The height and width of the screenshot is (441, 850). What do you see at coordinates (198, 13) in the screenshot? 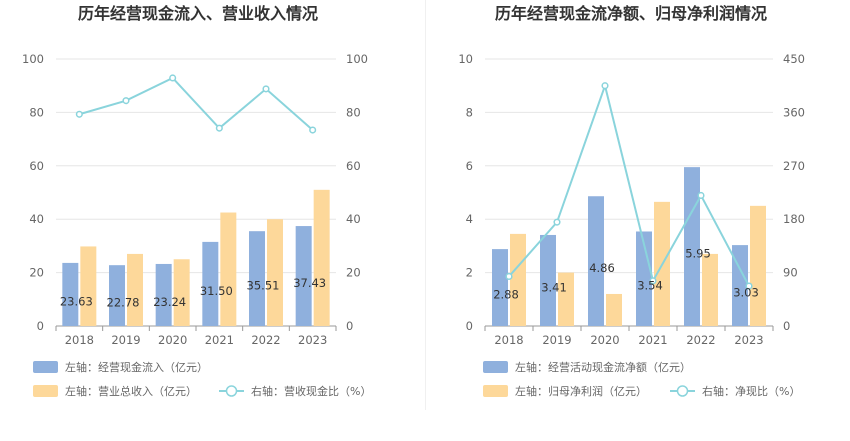
I see `chart-title: 历年经营现金流入、营业收入情况` at bounding box center [198, 13].